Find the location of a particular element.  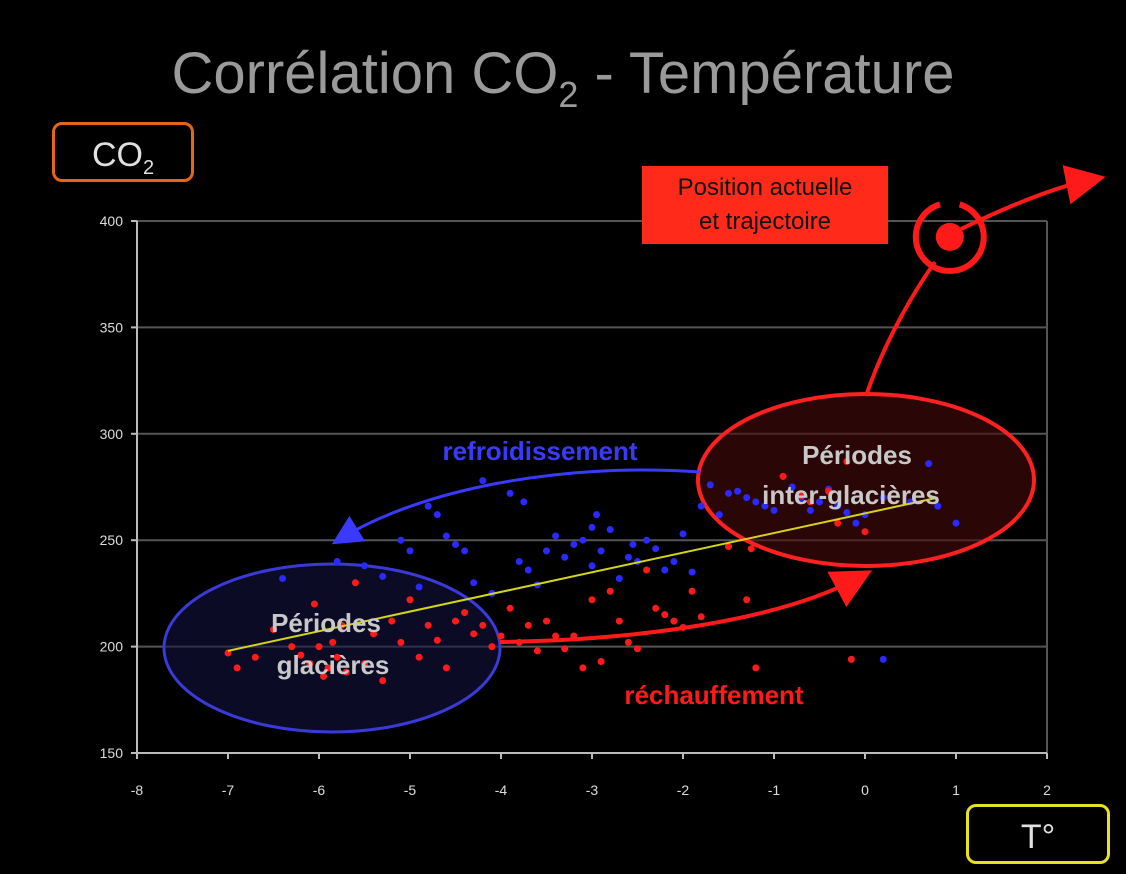

current-position-callout: Position actuelle et trajectoire is located at coordinates (765, 205).